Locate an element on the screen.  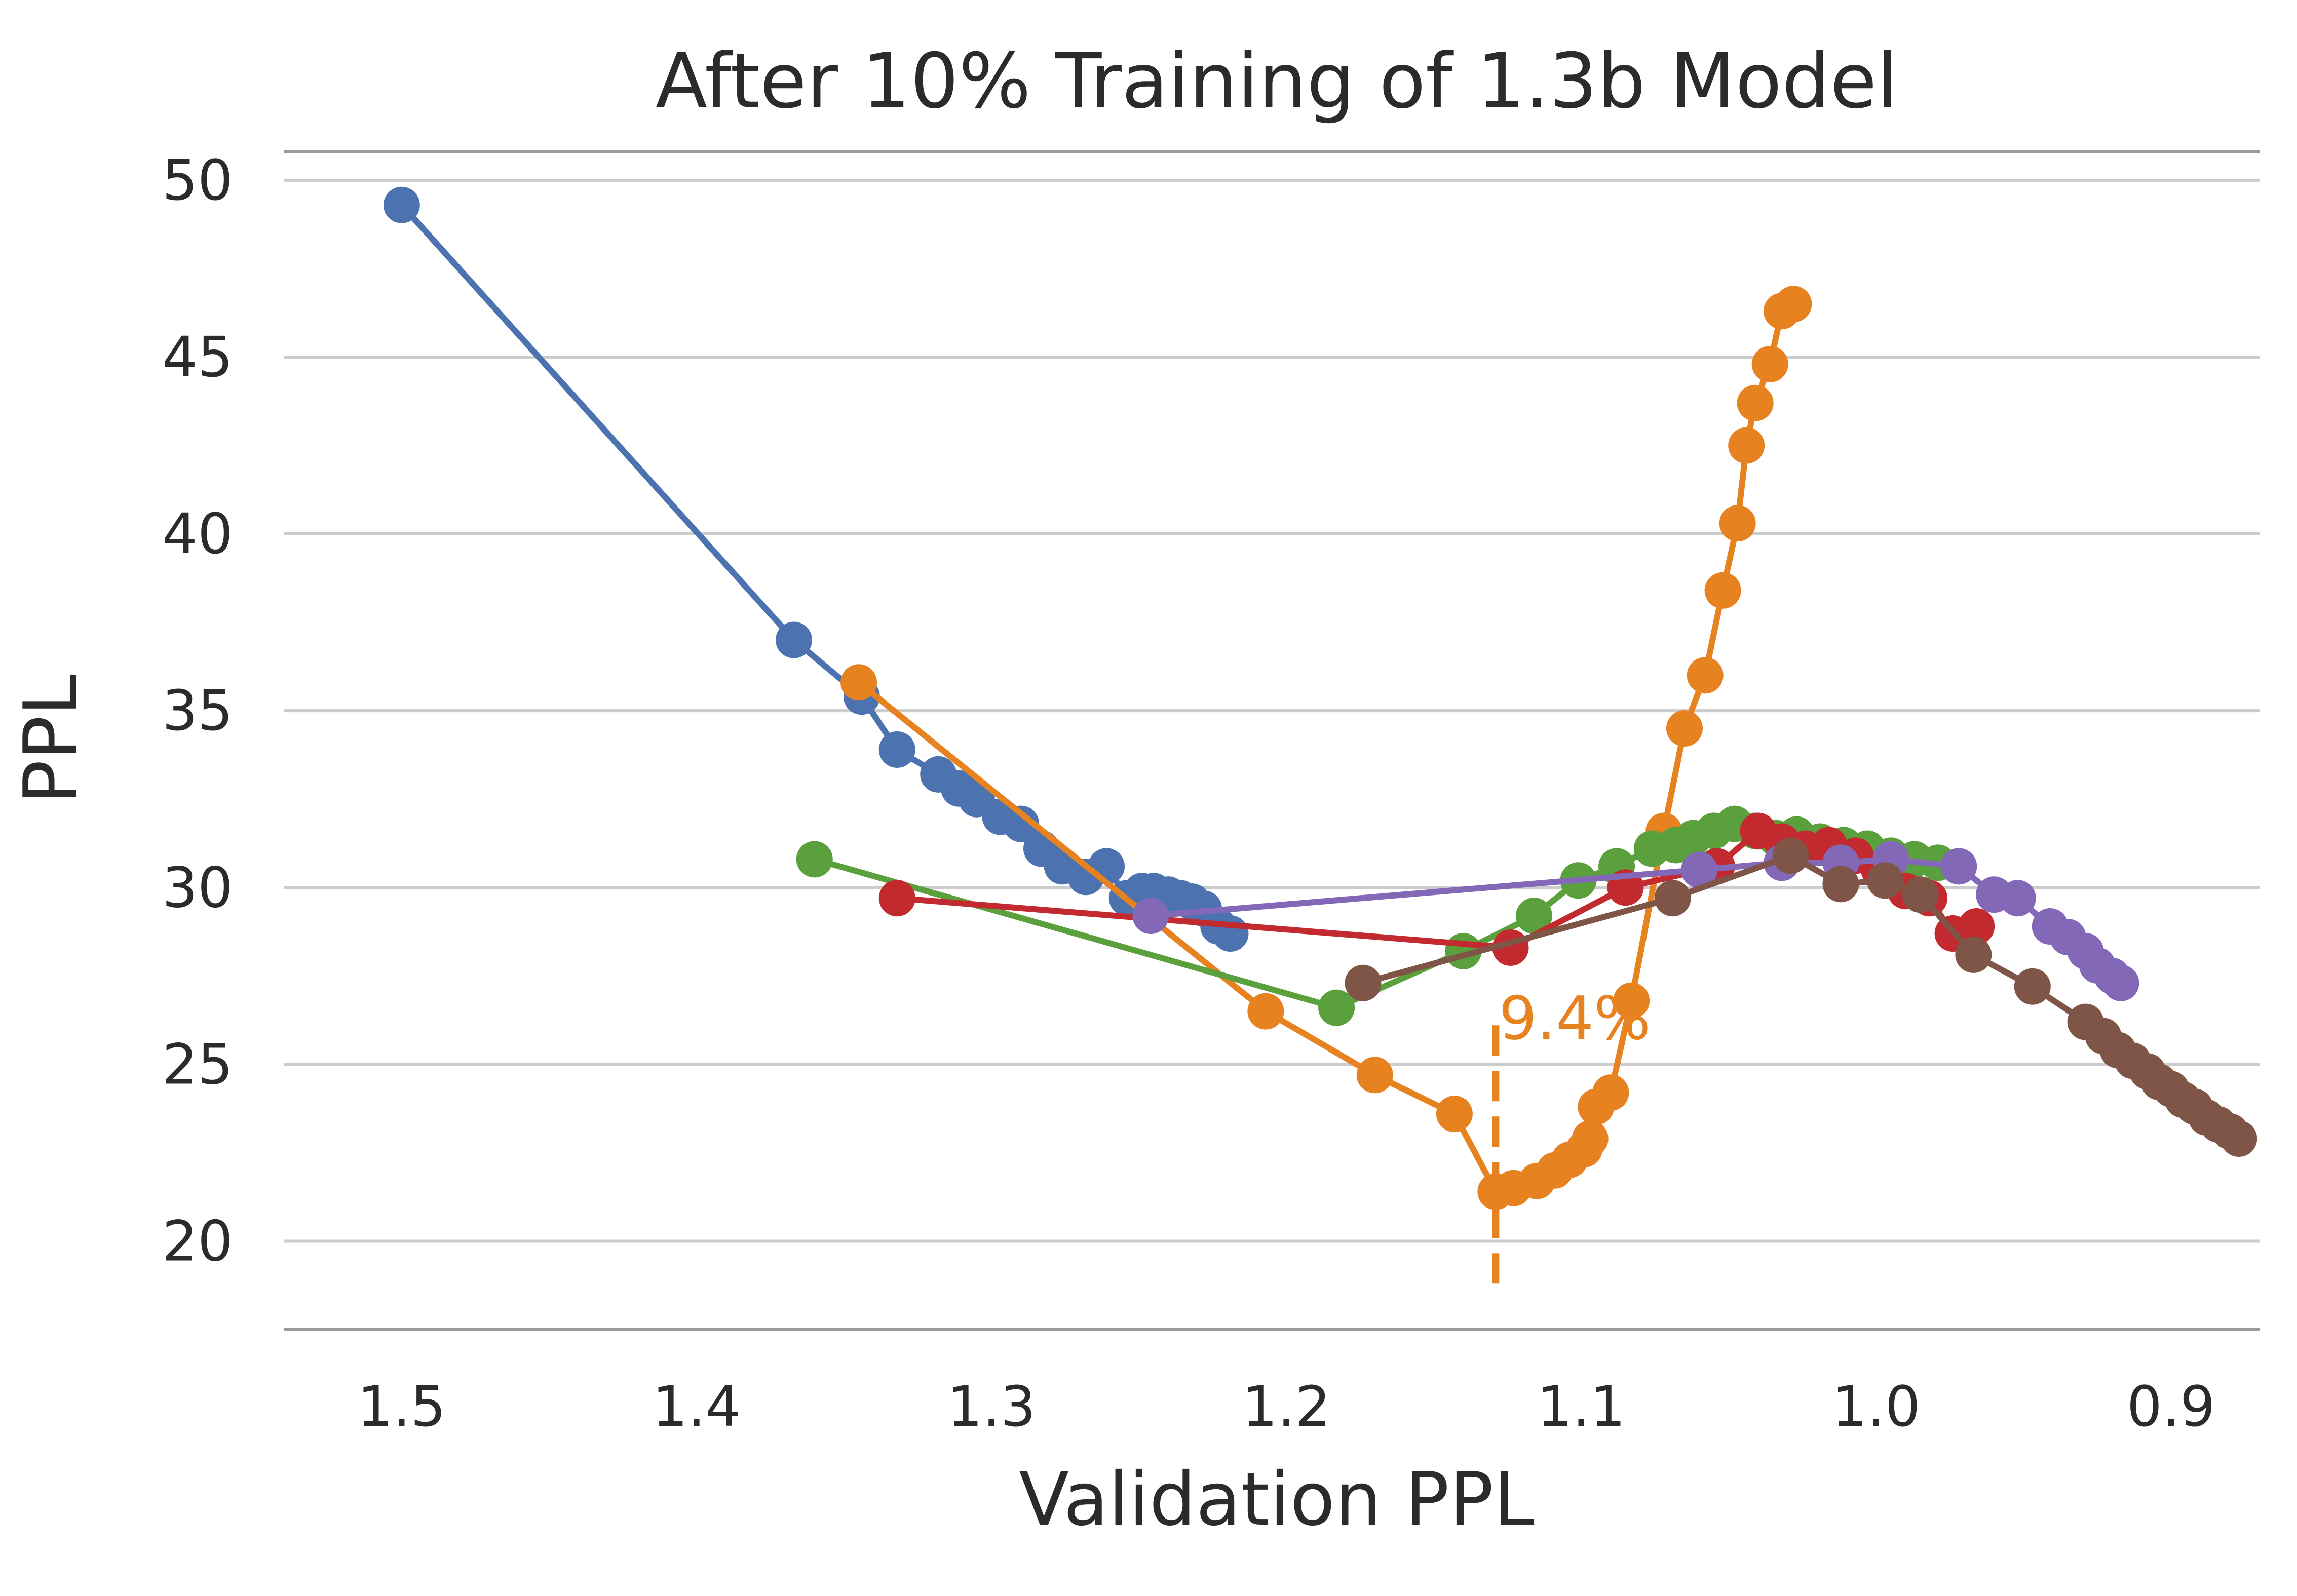
x-tick-label: 1.2 is located at coordinates (1286, 1406).